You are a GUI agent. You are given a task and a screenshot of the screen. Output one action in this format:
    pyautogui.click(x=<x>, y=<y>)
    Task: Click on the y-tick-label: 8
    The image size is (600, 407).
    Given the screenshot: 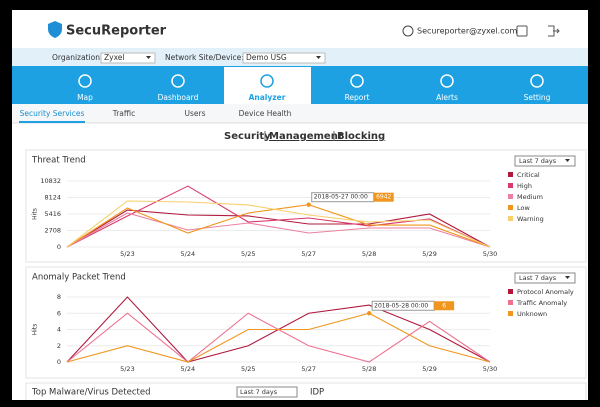 What is the action you would take?
    pyautogui.click(x=59, y=297)
    